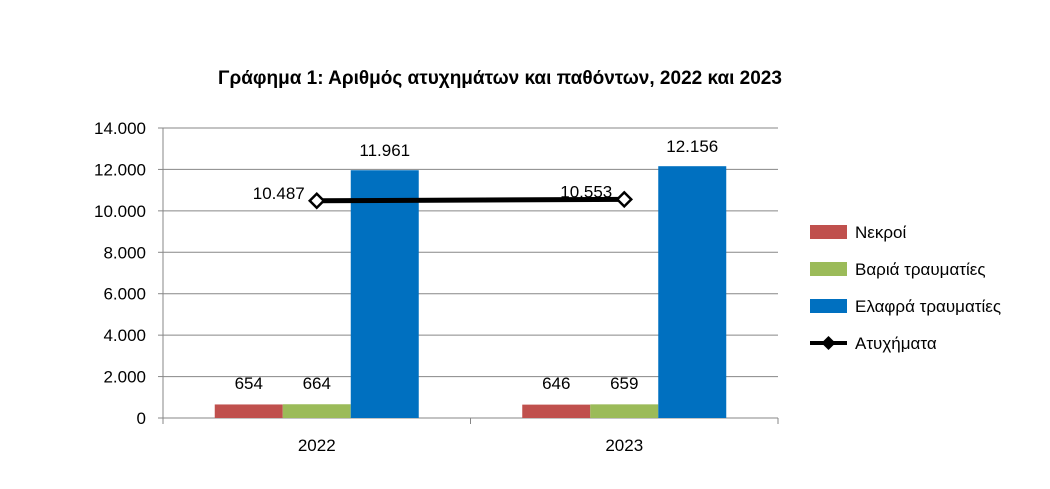  Describe the element at coordinates (317, 445) in the screenshot. I see `x-tick-label: 2022` at that location.